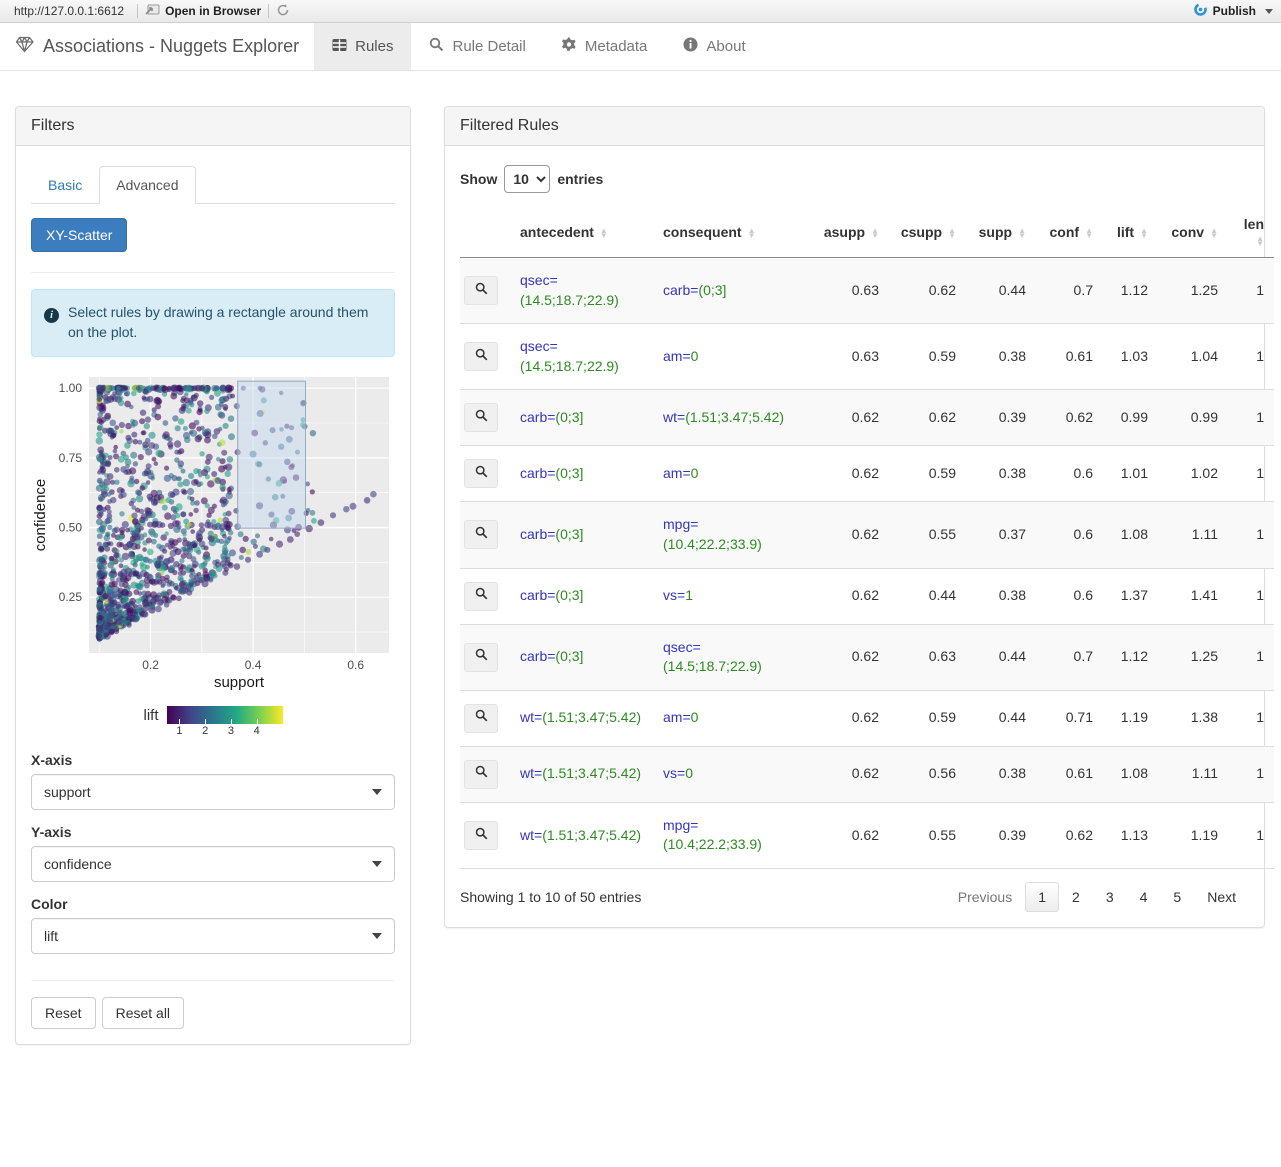 The image size is (1281, 1167). Describe the element at coordinates (674, 773) in the screenshot. I see `rule-attribute: vs=` at that location.